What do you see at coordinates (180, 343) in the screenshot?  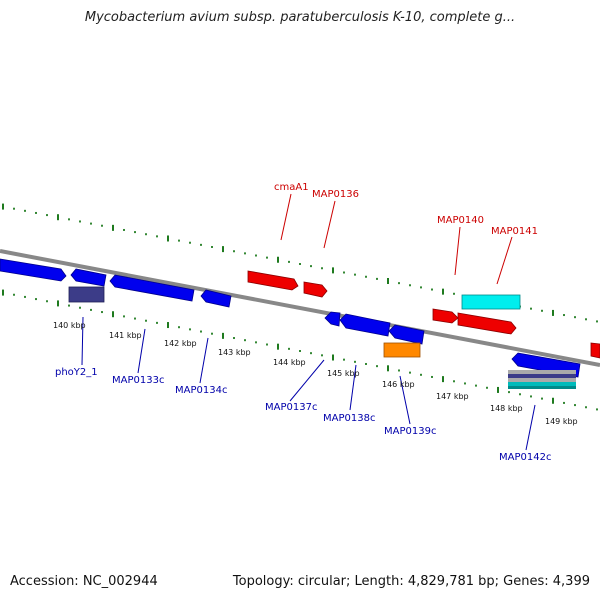 I see `kbp-label: 142 kbp` at bounding box center [180, 343].